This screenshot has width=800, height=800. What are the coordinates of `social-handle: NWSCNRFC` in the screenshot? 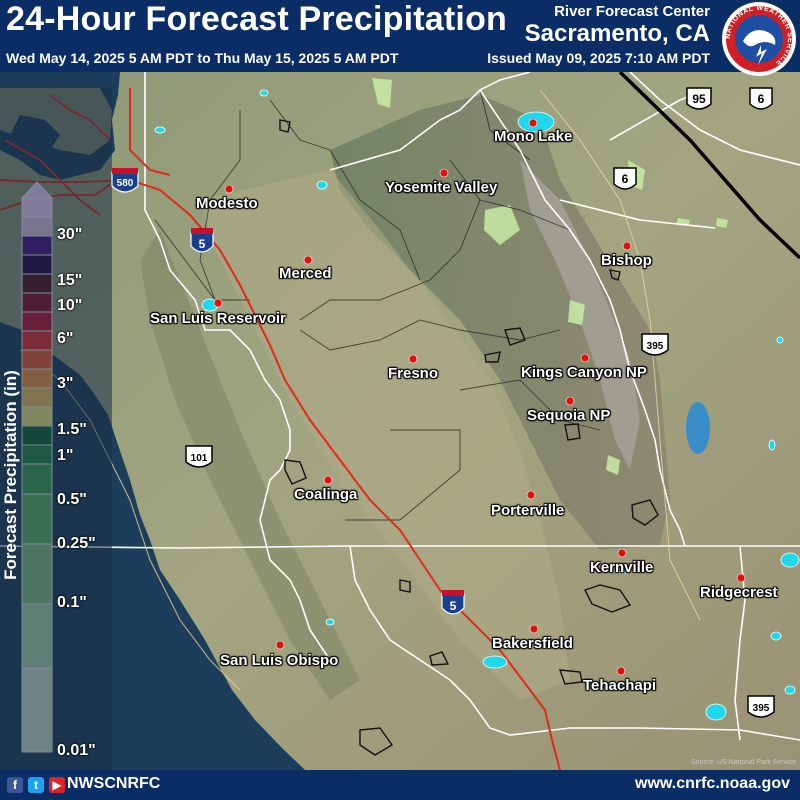 It's located at (114, 783).